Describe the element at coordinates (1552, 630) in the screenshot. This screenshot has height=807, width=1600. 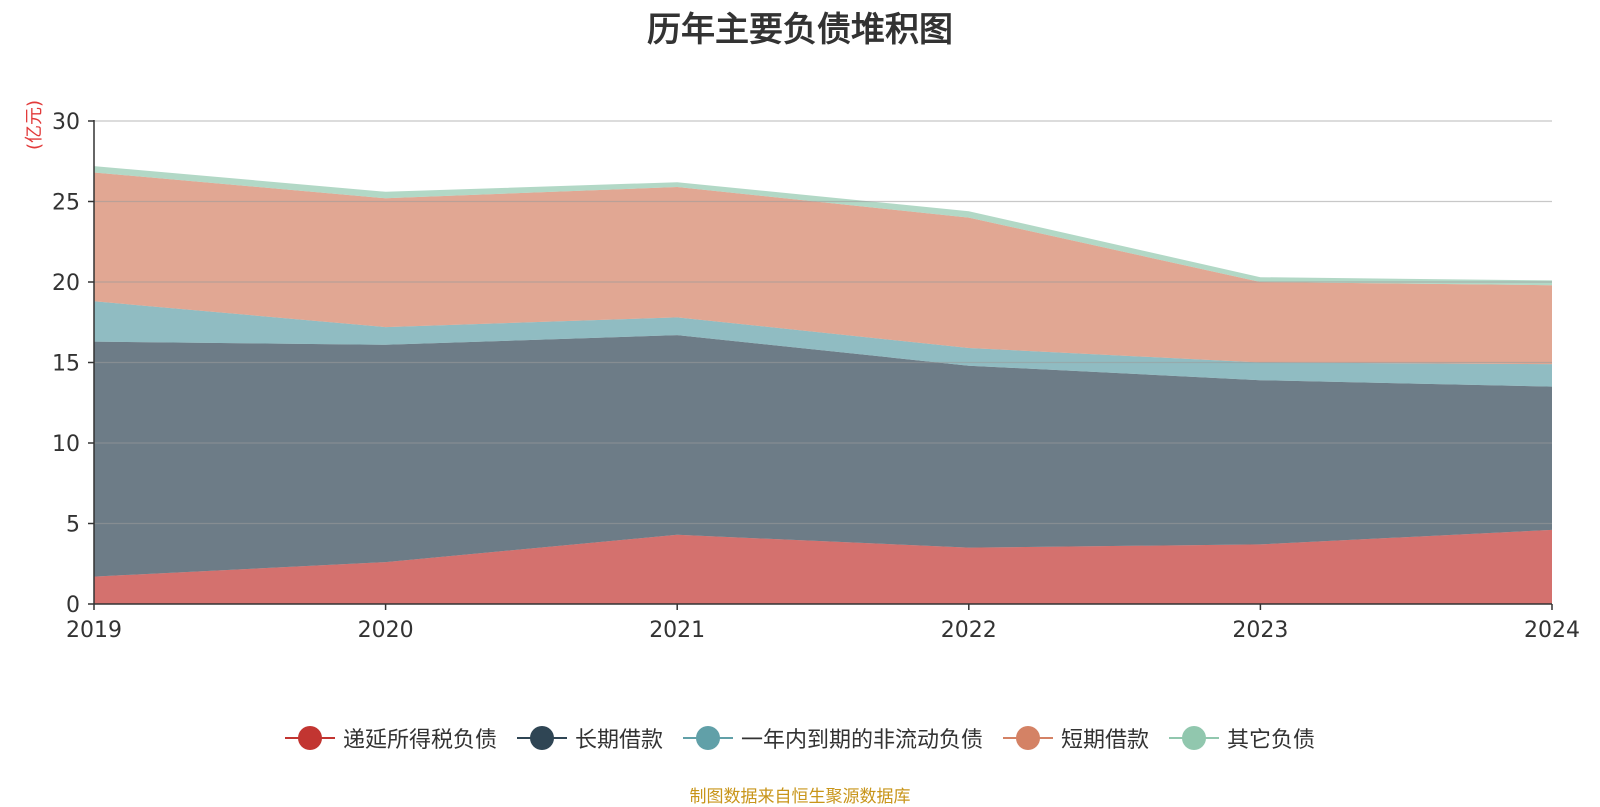
I see `x-tick-label: 2024` at that location.